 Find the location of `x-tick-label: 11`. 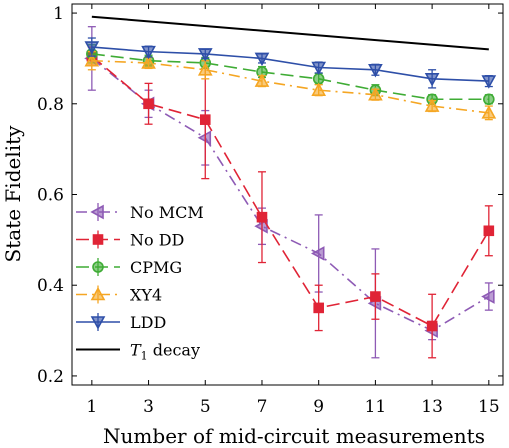

x-tick-label: 11 is located at coordinates (376, 407).